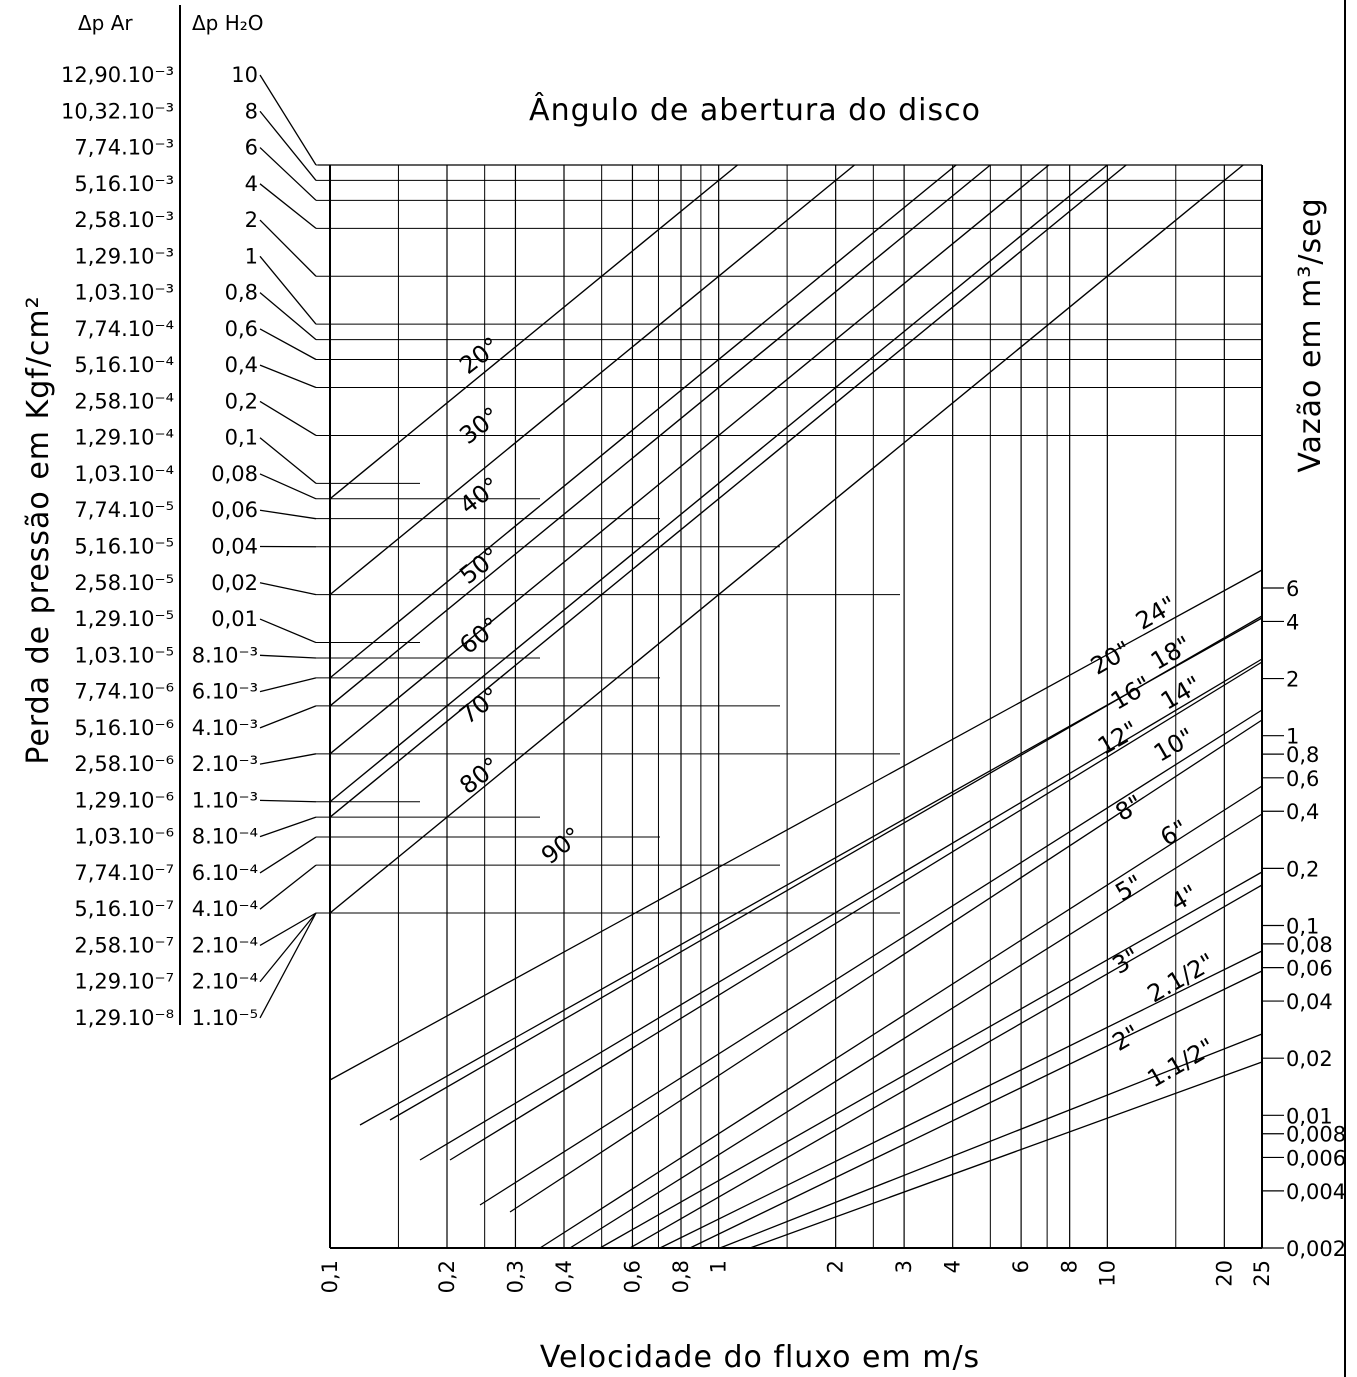 The height and width of the screenshot is (1377, 1357). What do you see at coordinates (225, 764) in the screenshot?
I see `h2o-scale-label: 2.10⁻³` at bounding box center [225, 764].